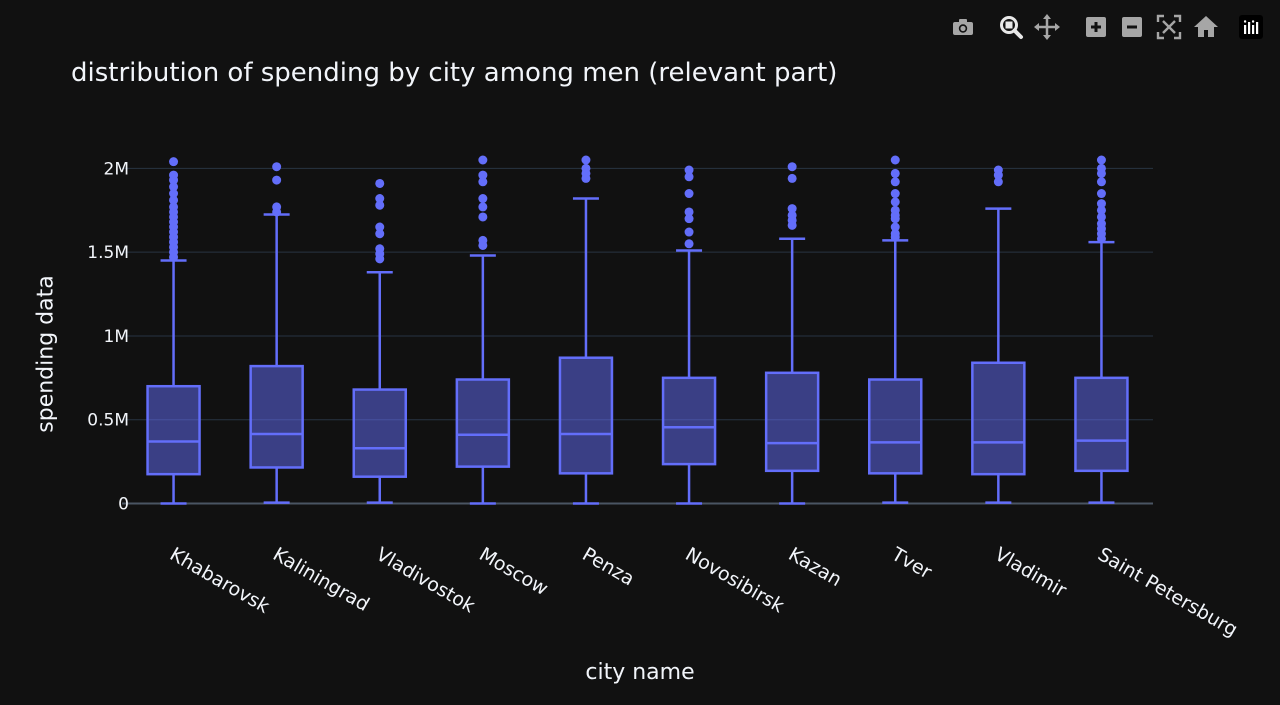 The image size is (1280, 705). I want to click on x-tick-label: Vladivostok, so click(425, 580).